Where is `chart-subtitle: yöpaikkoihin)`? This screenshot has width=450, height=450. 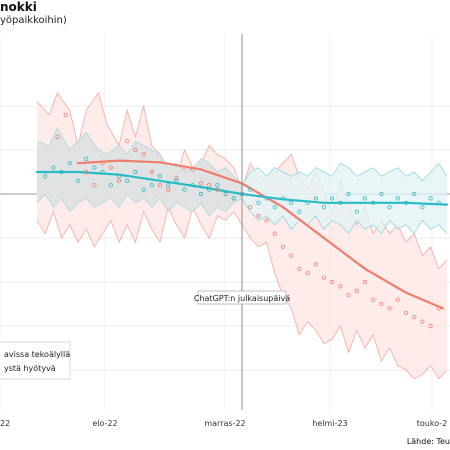 chart-subtitle: yöpaikkoihin) is located at coordinates (33, 20).